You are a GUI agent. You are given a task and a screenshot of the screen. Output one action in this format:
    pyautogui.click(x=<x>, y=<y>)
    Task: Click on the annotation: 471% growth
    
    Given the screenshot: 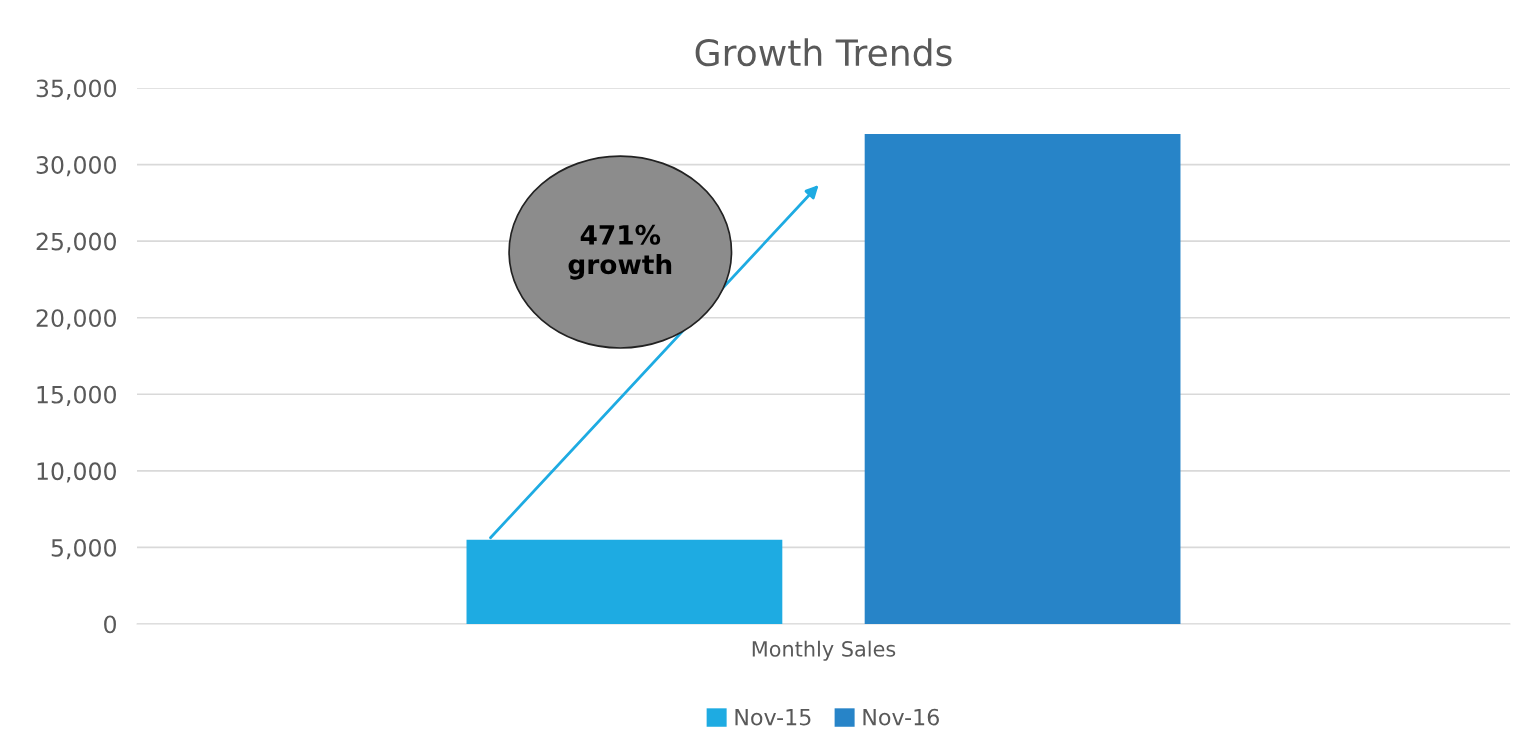 What is the action you would take?
    pyautogui.click(x=620, y=252)
    